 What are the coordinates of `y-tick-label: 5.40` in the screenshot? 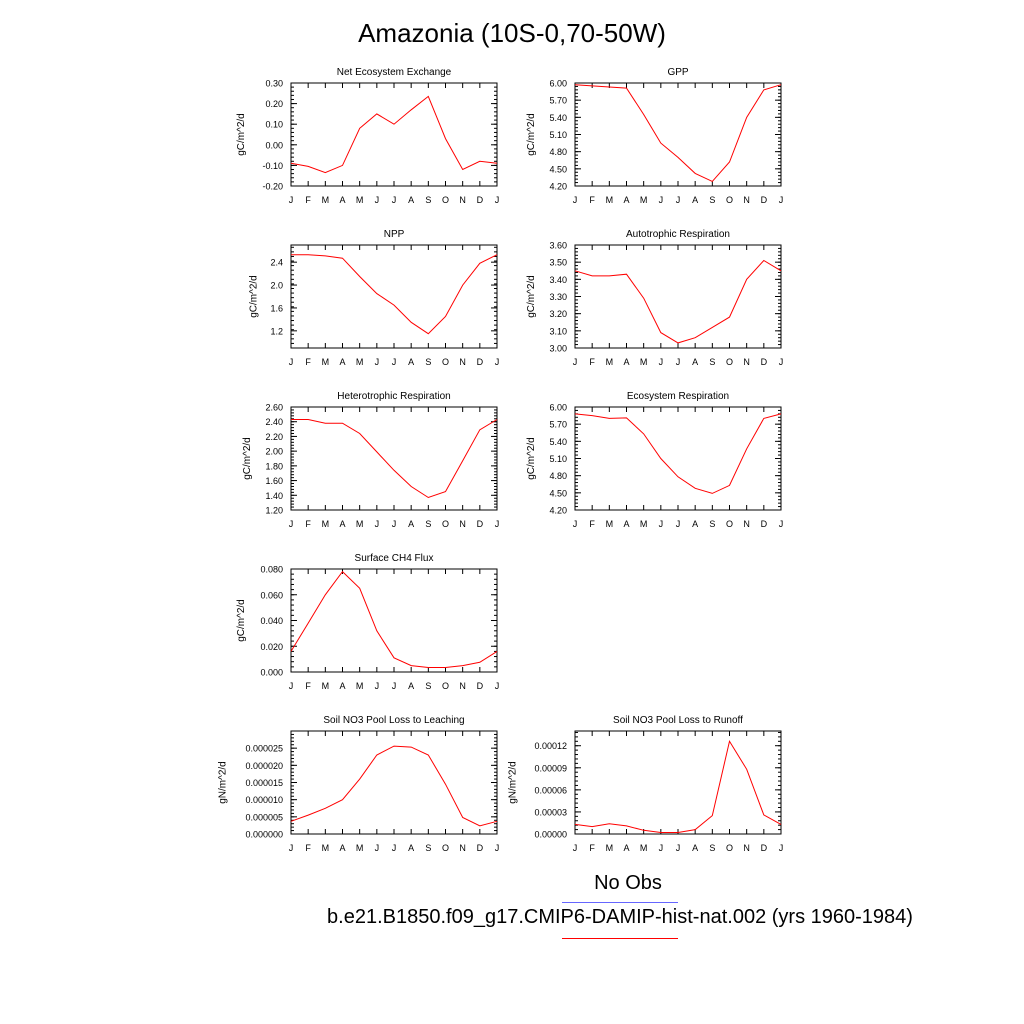 It's located at (558, 442).